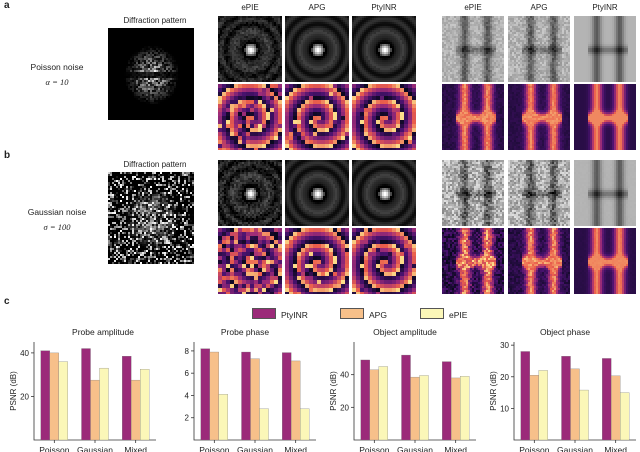 The image size is (640, 452). Describe the element at coordinates (57, 67) in the screenshot. I see `noise-name-a: Poisson noise` at that location.